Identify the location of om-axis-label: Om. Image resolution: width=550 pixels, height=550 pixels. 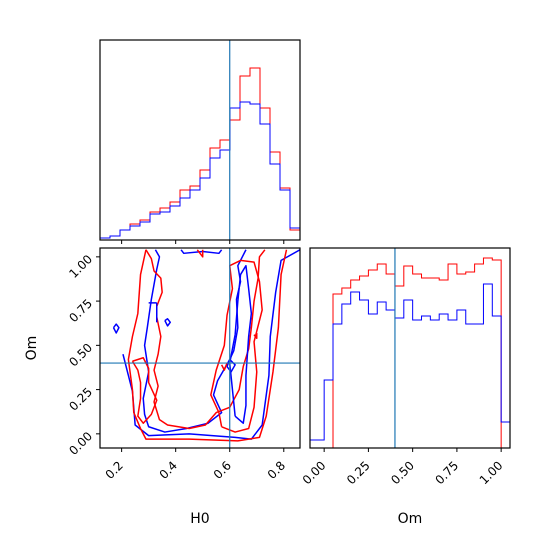
(32, 348).